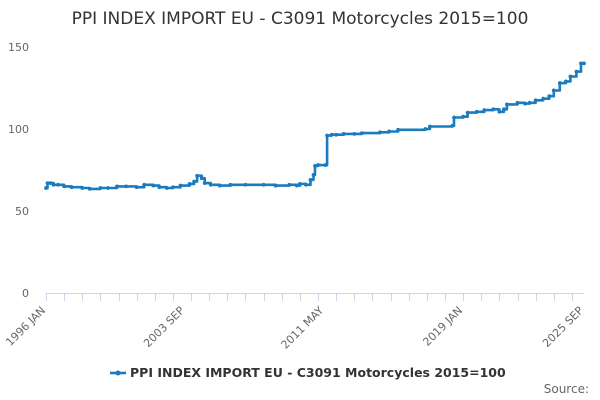 This screenshot has width=600, height=400. I want to click on x-tick-label: 2011 MAY, so click(303, 328).